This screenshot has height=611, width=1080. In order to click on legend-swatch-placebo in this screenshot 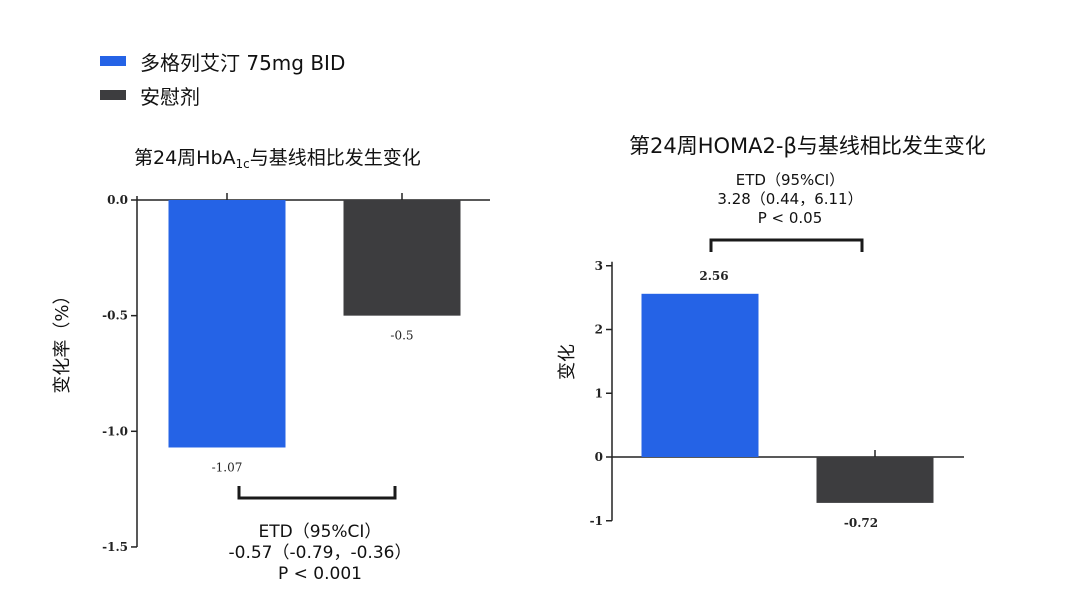, I will do `click(113, 95)`.